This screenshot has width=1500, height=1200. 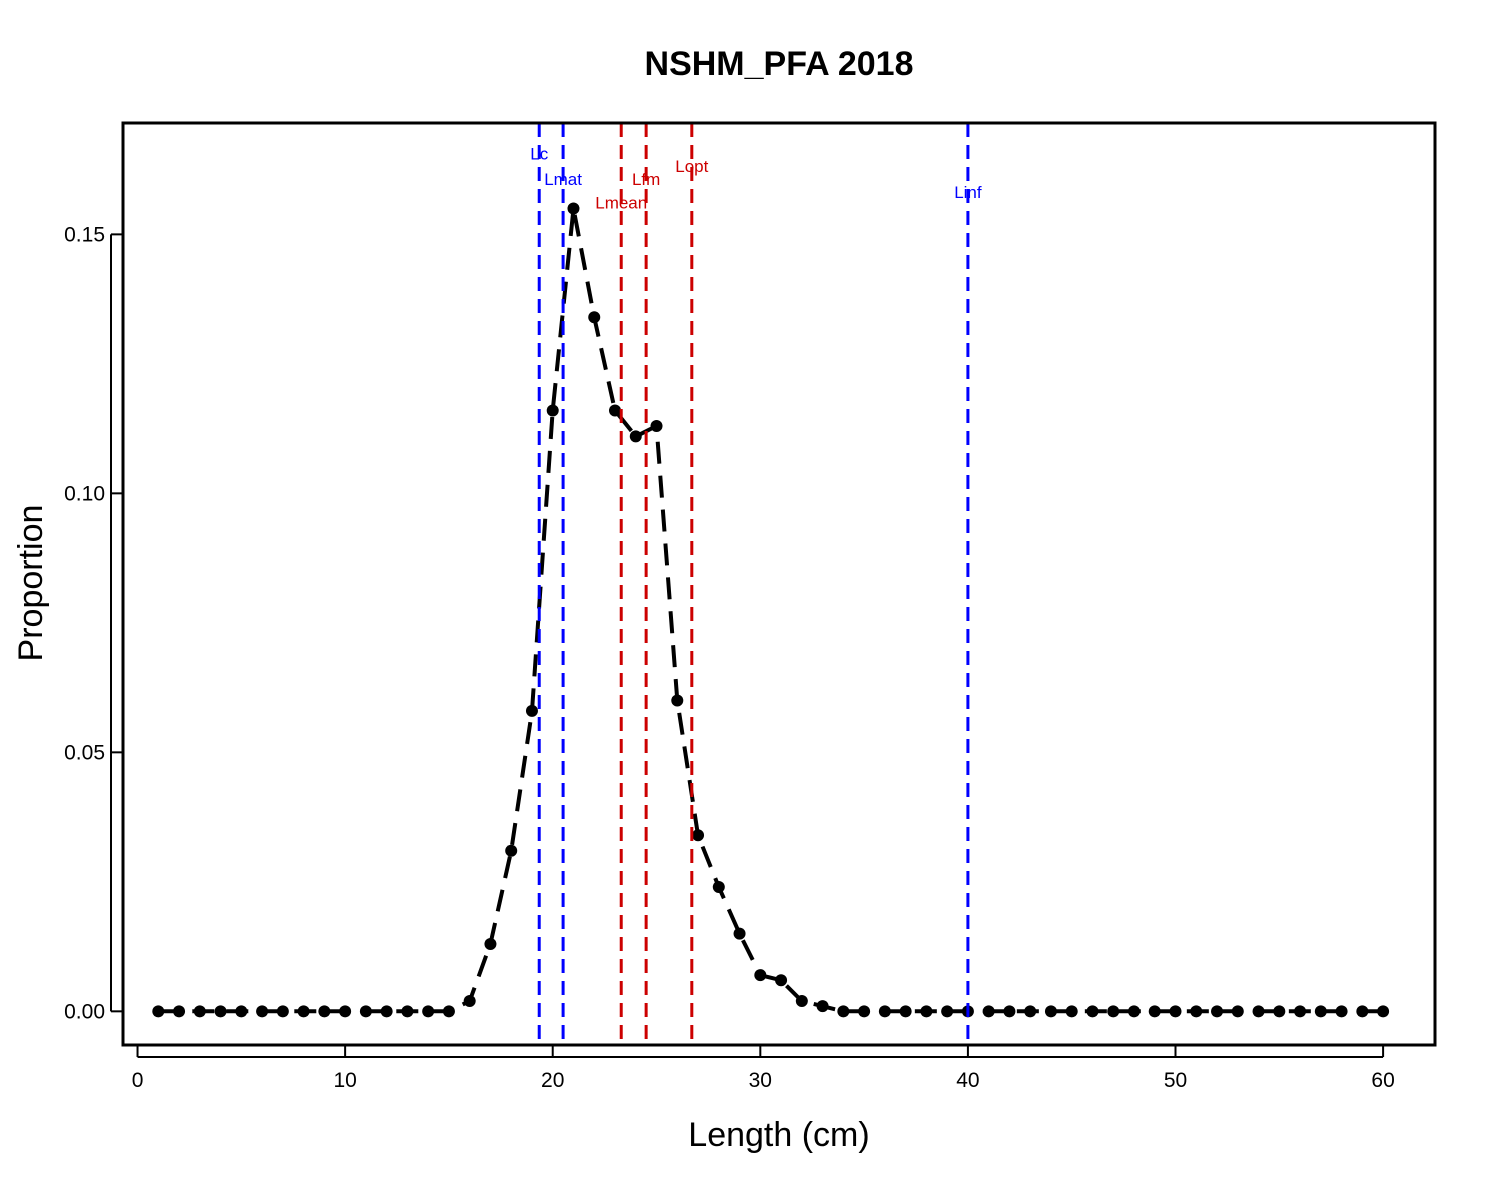 I want to click on y-tick-label: 0.05, so click(x=84, y=752).